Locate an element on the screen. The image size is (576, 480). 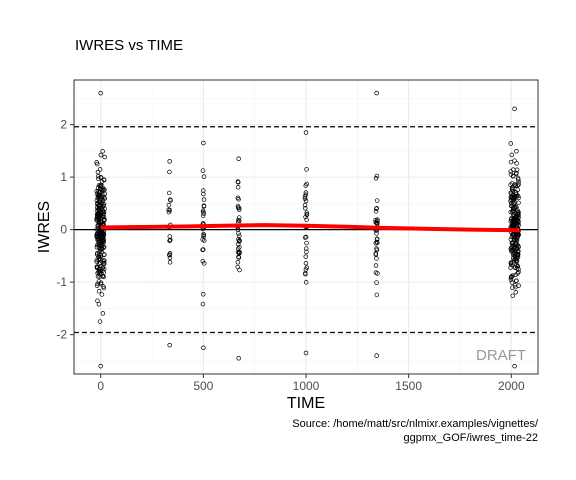
x-tick-label: 500 is located at coordinates (203, 386).